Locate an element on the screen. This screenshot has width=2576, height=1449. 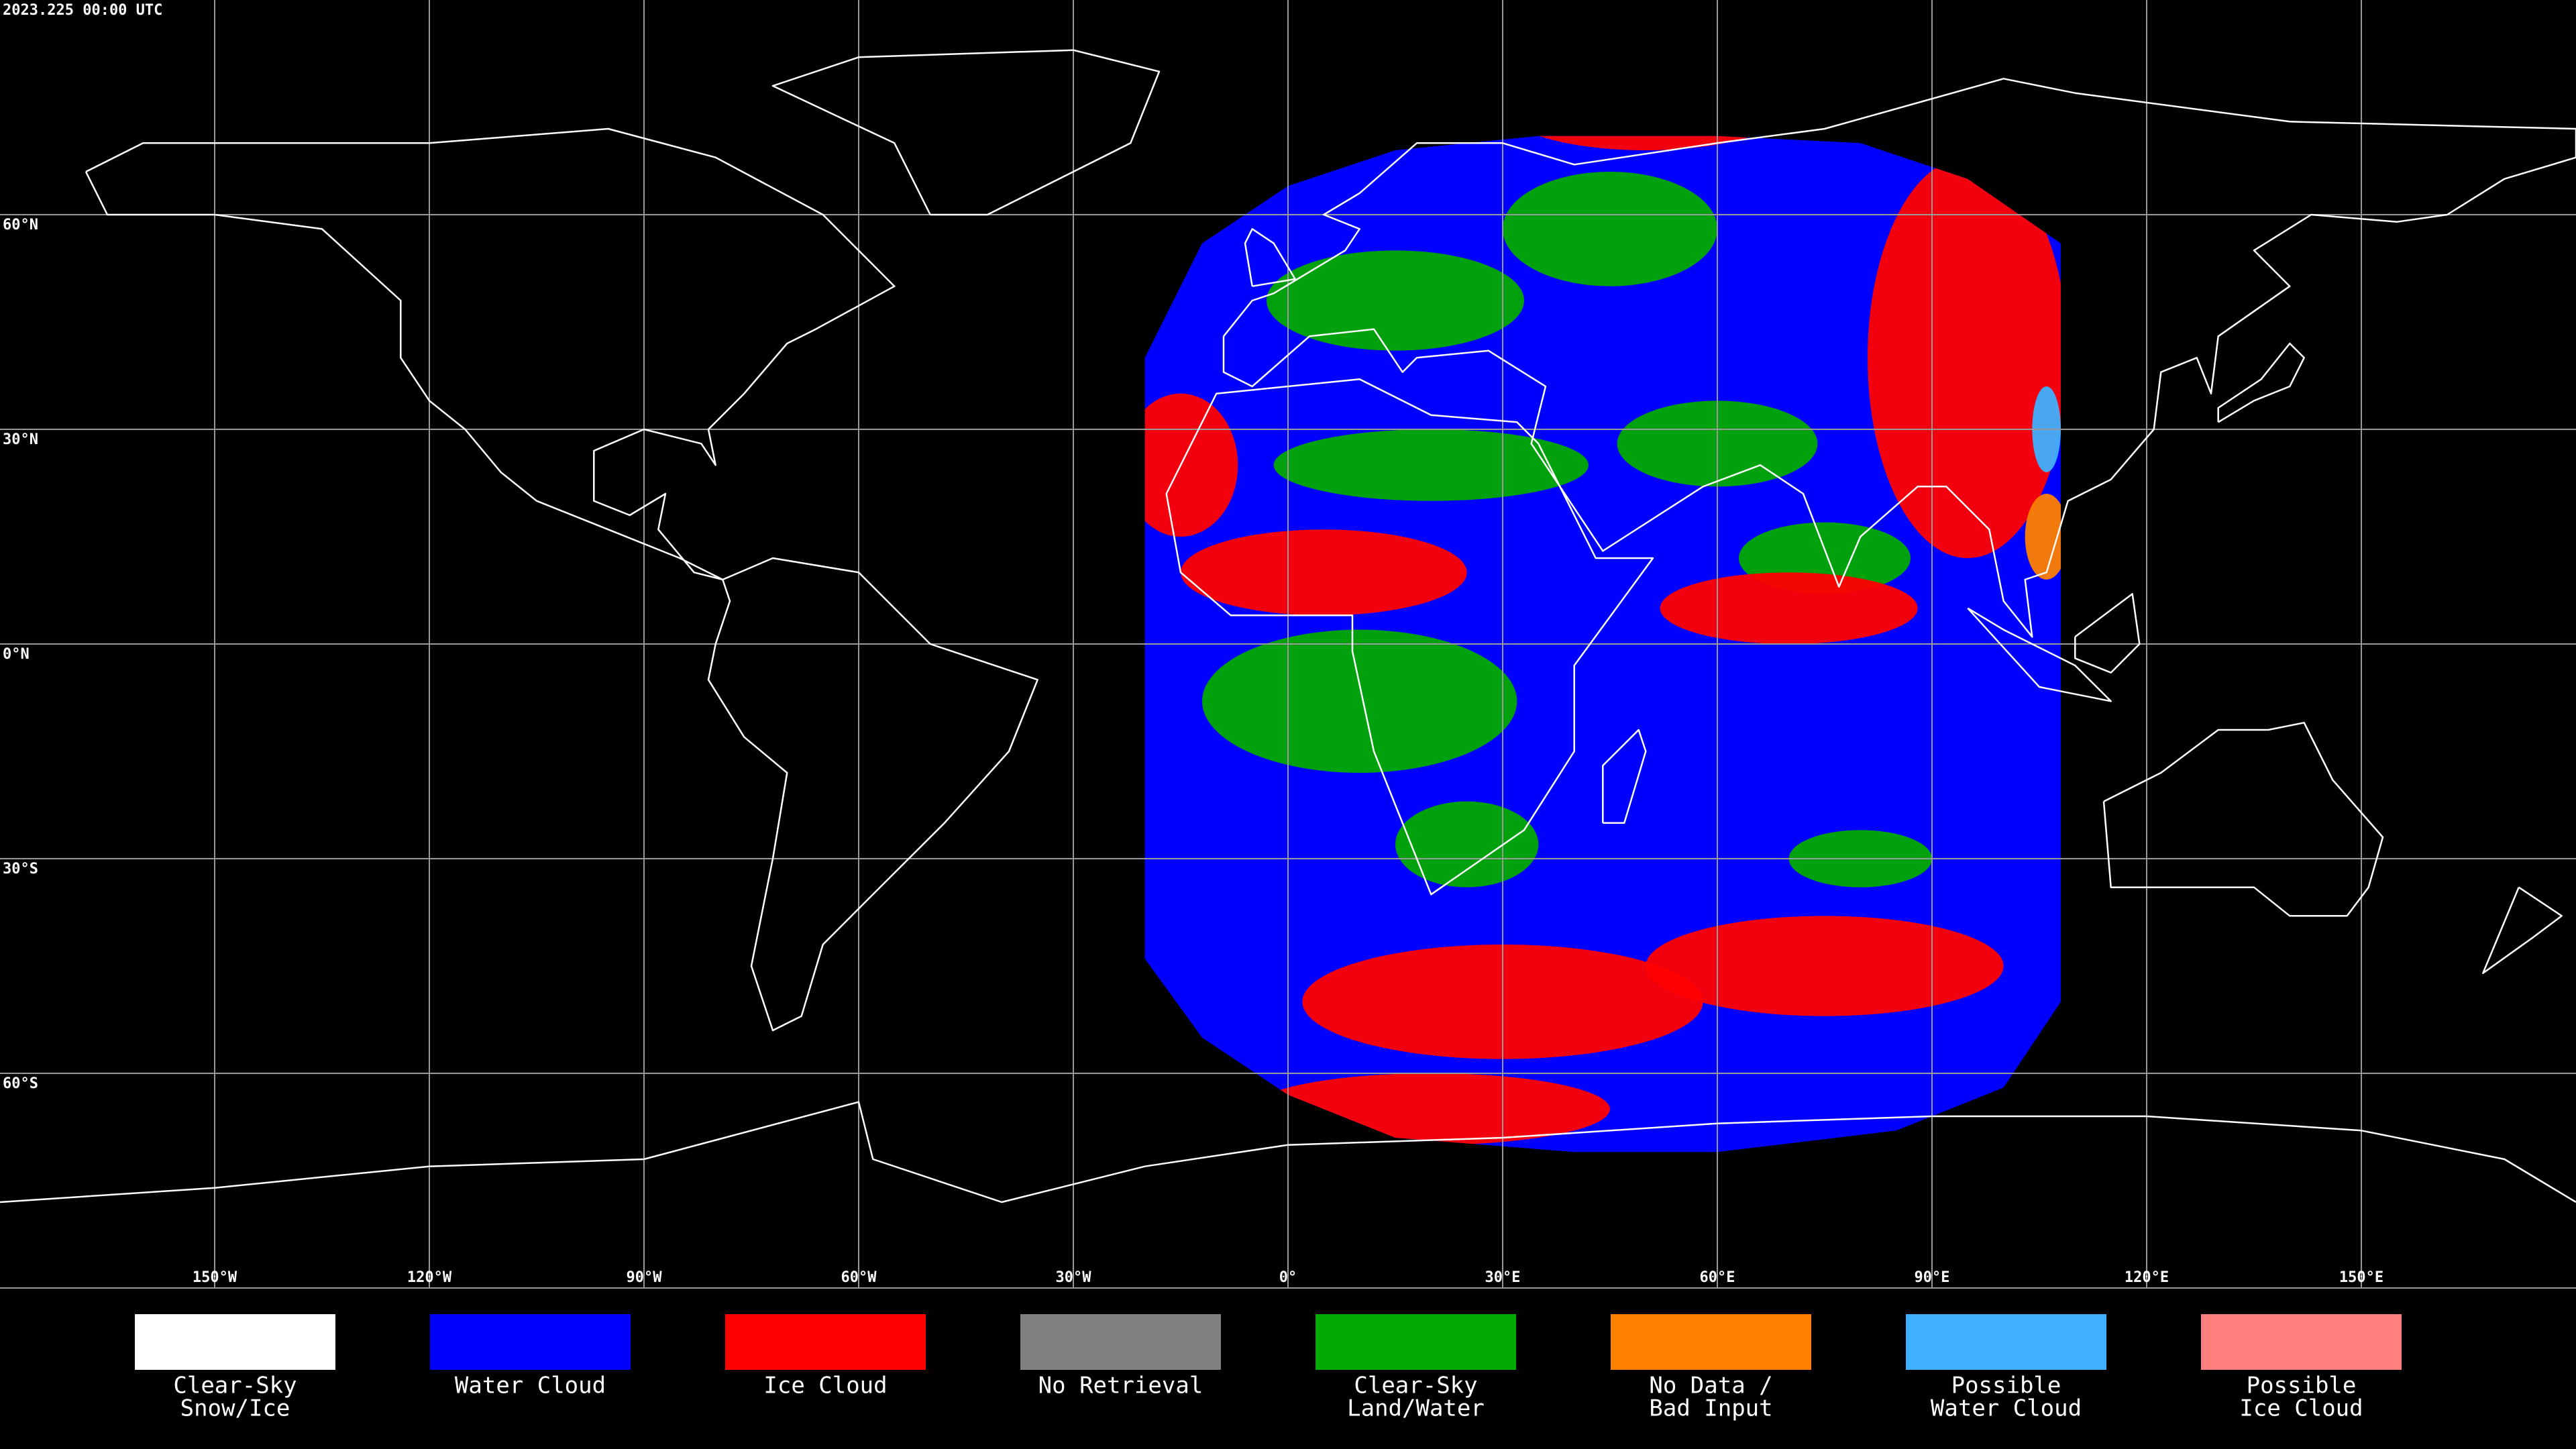
longitude-label: 120°W is located at coordinates (429, 1277).